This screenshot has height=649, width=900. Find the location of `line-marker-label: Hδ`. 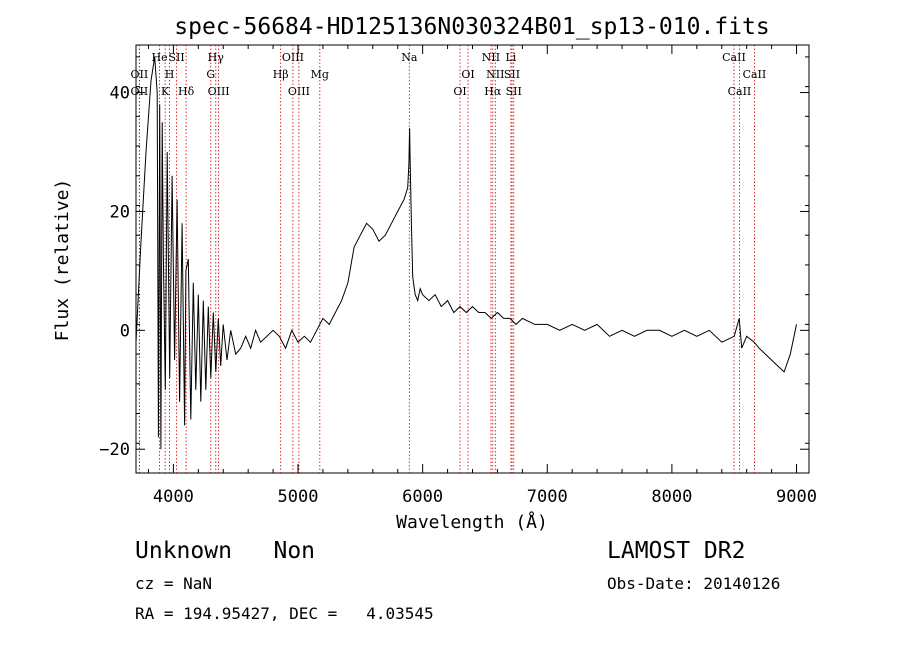

line-marker-label: Hδ is located at coordinates (186, 91).